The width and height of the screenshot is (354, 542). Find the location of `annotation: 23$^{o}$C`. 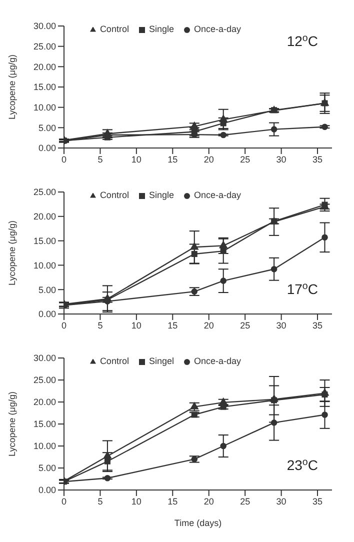

annotation: 23$^{o}$C is located at coordinates (302, 464).